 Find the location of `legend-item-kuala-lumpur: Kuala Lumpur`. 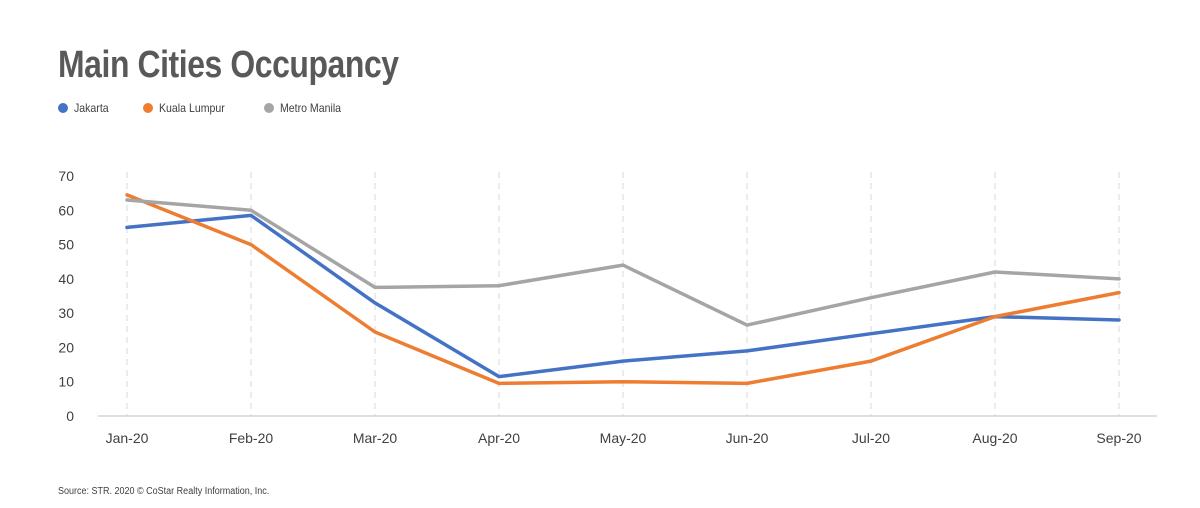

legend-item-kuala-lumpur: Kuala Lumpur is located at coordinates (188, 108).